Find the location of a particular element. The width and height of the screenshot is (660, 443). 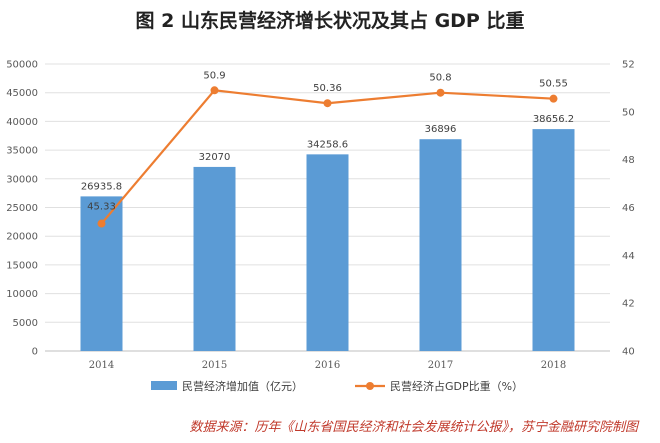

bar-data-label: 36896 is located at coordinates (441, 129).